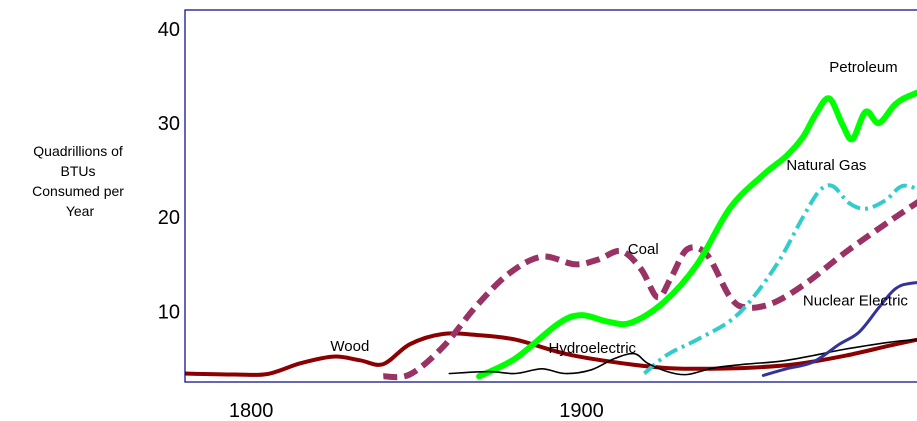  Describe the element at coordinates (251, 410) in the screenshot. I see `x-tick-label: 1800` at that location.